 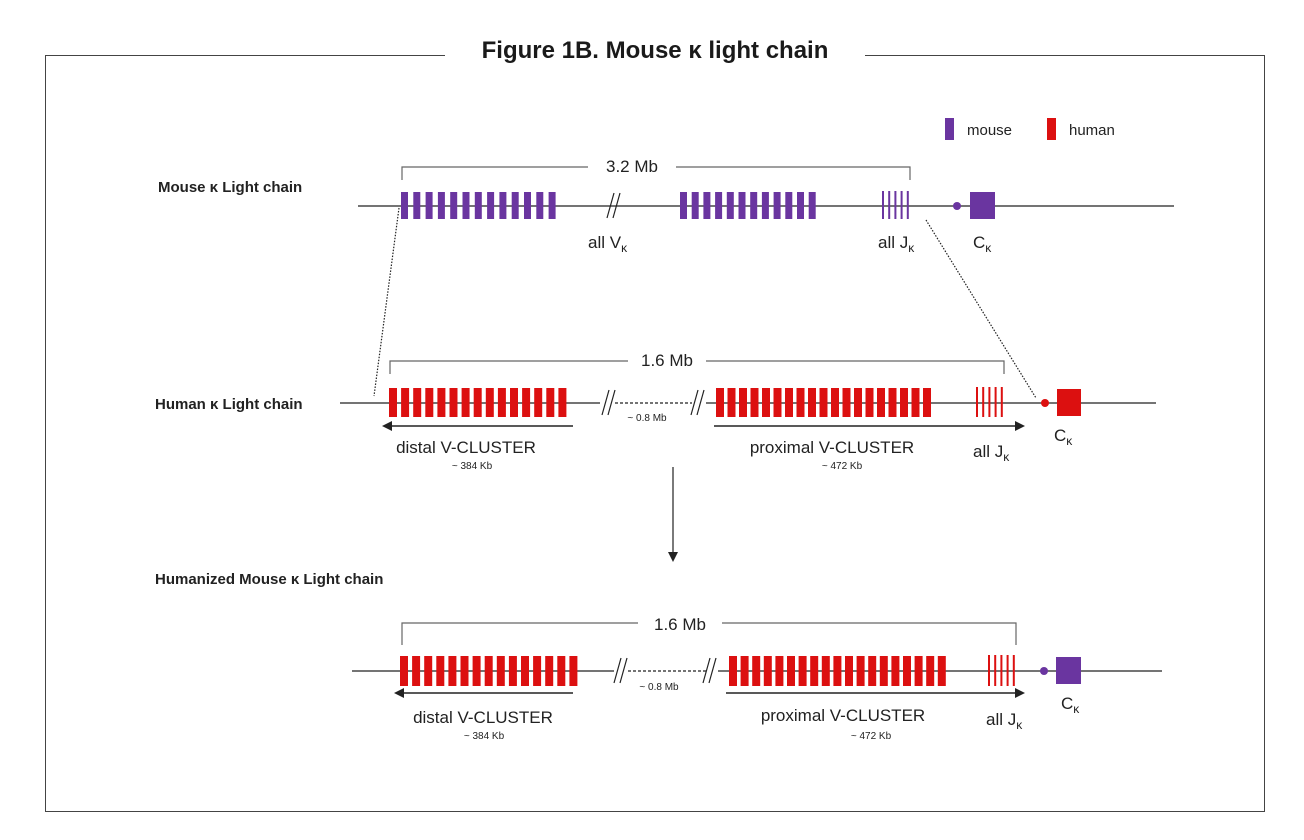 What do you see at coordinates (1030, 129) in the screenshot?
I see `legend: mouse human` at bounding box center [1030, 129].